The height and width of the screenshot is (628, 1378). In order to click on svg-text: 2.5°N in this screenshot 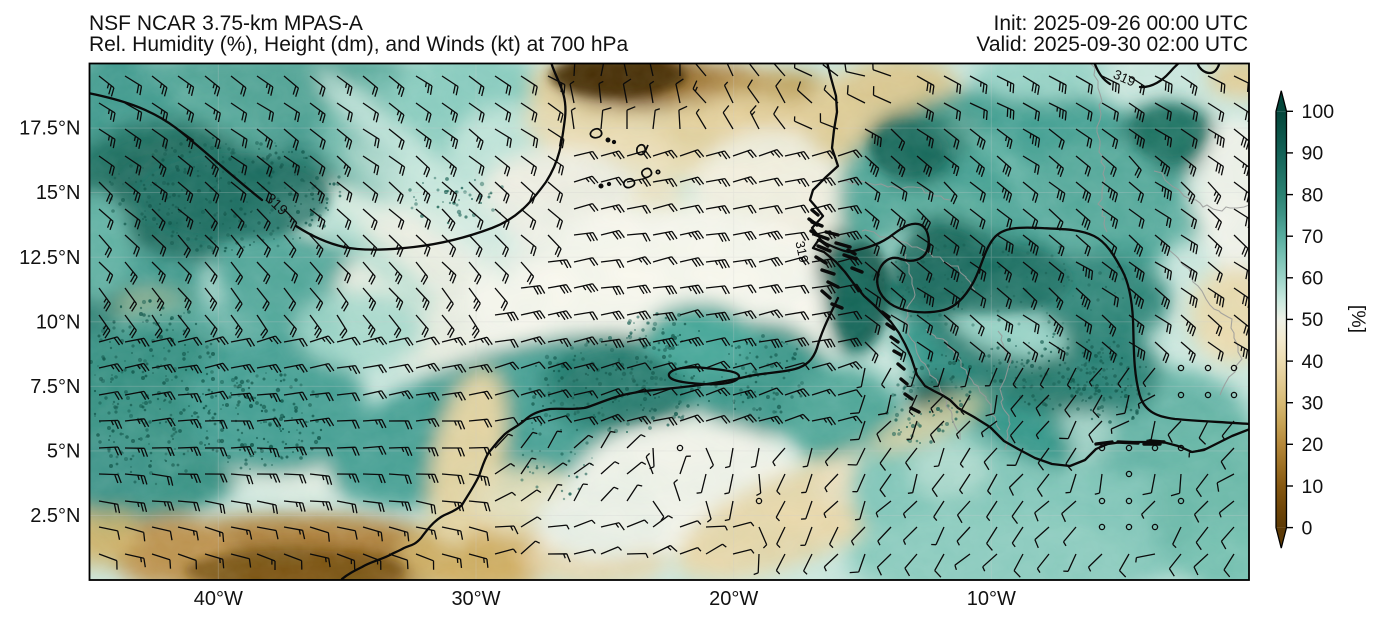, I will do `click(55, 516)`.